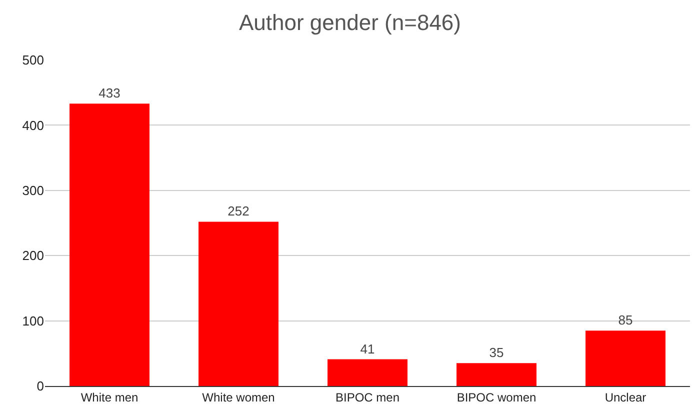 This screenshot has width=700, height=414. What do you see at coordinates (33, 60) in the screenshot?
I see `y-tick-label: 500` at bounding box center [33, 60].